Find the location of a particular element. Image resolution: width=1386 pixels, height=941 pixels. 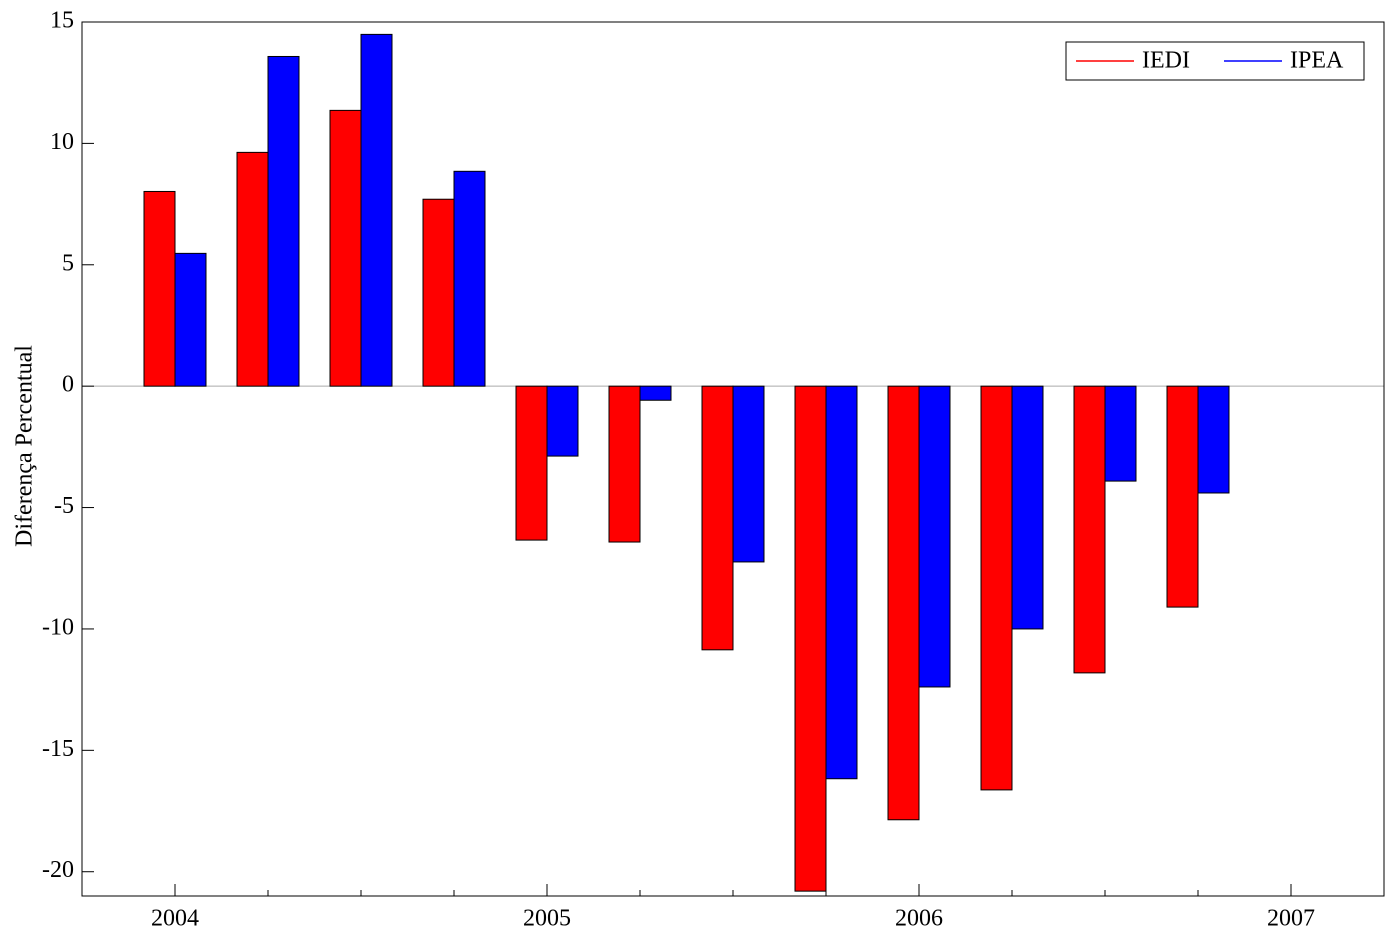

y-tick-label: 15 is located at coordinates (62, 21).